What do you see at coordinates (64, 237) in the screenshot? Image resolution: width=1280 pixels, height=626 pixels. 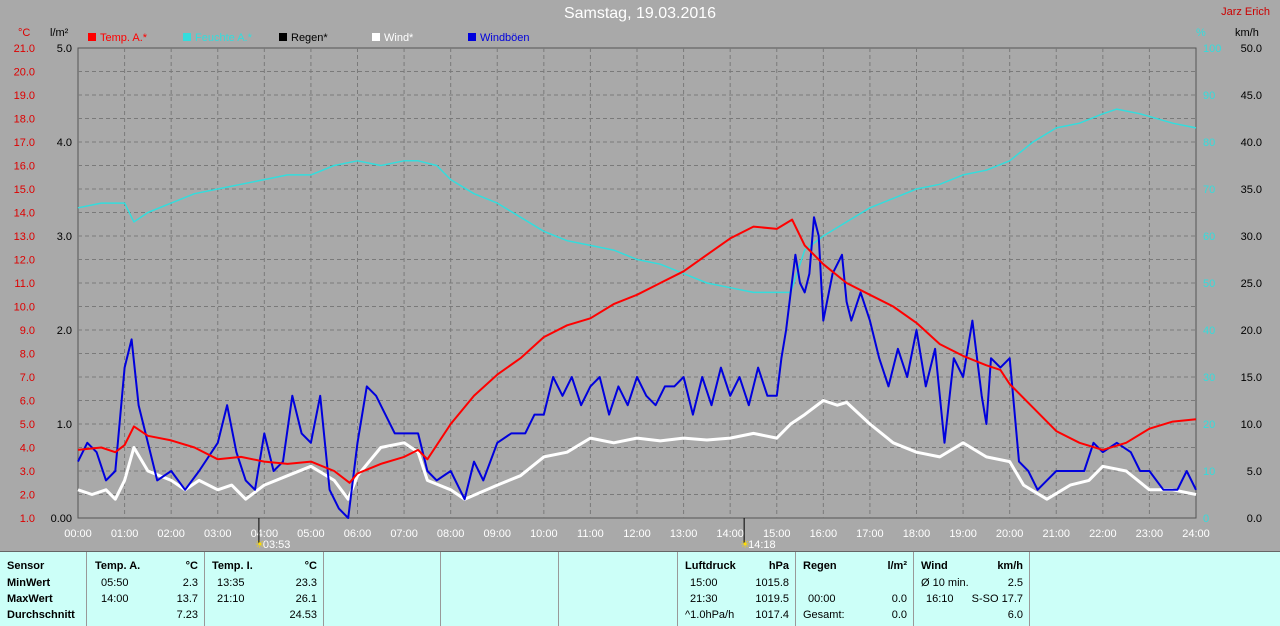 I see `rain-tick-label: 3.0` at bounding box center [64, 237].